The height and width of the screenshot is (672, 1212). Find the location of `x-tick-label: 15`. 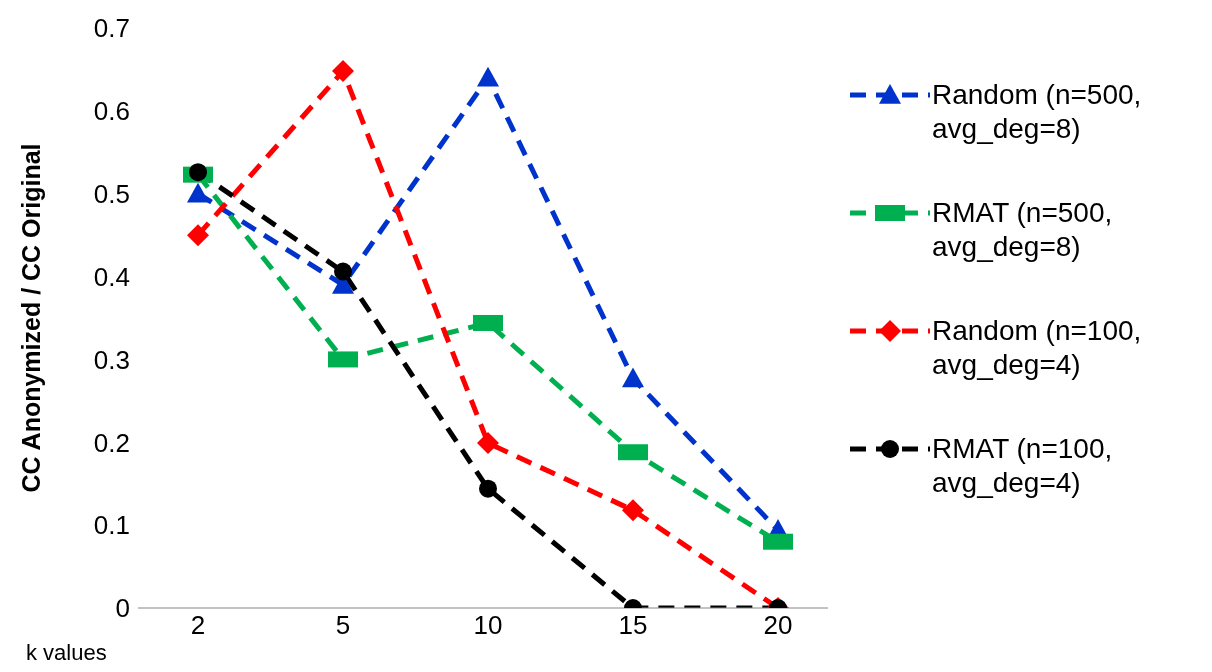

x-tick-label: 15 is located at coordinates (633, 625).